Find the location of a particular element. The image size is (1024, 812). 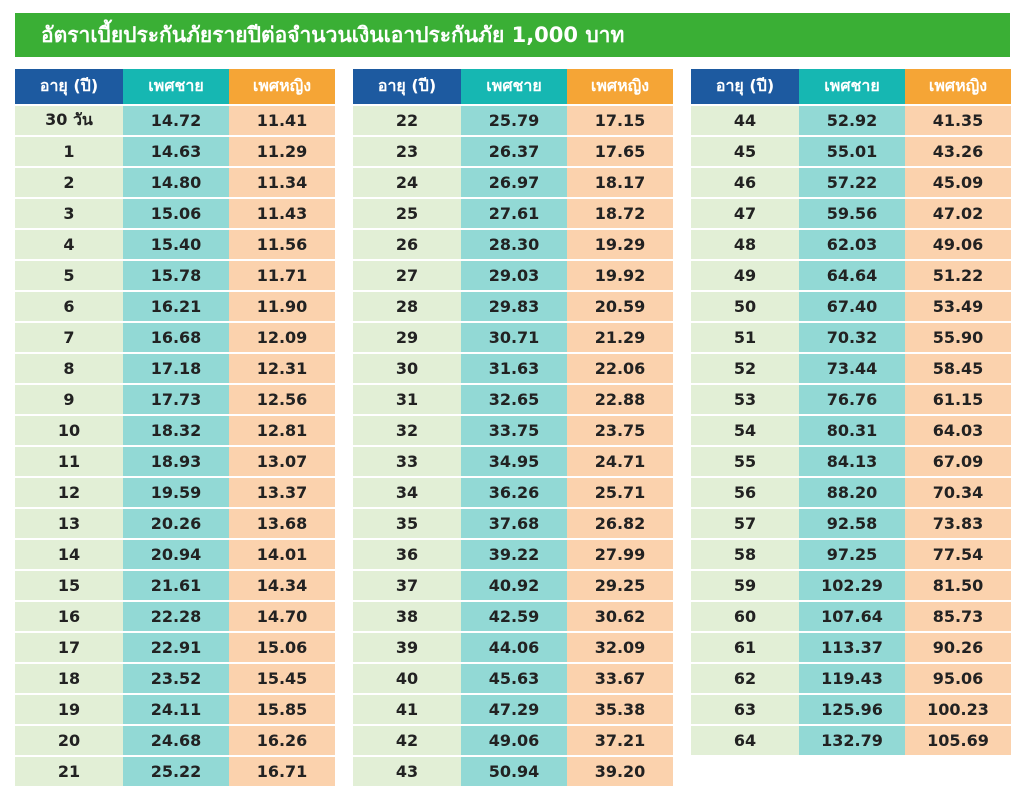

male-rate-cell: 24.68 is located at coordinates (176, 740).